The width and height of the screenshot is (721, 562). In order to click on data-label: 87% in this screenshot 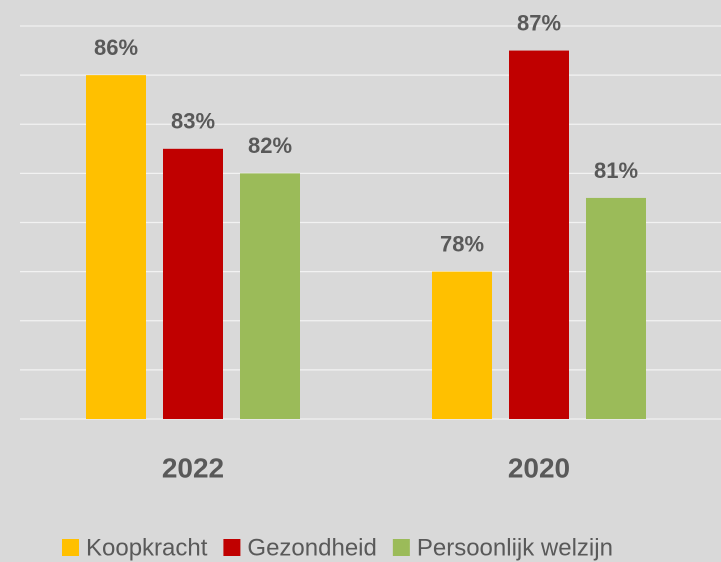, I will do `click(539, 22)`.